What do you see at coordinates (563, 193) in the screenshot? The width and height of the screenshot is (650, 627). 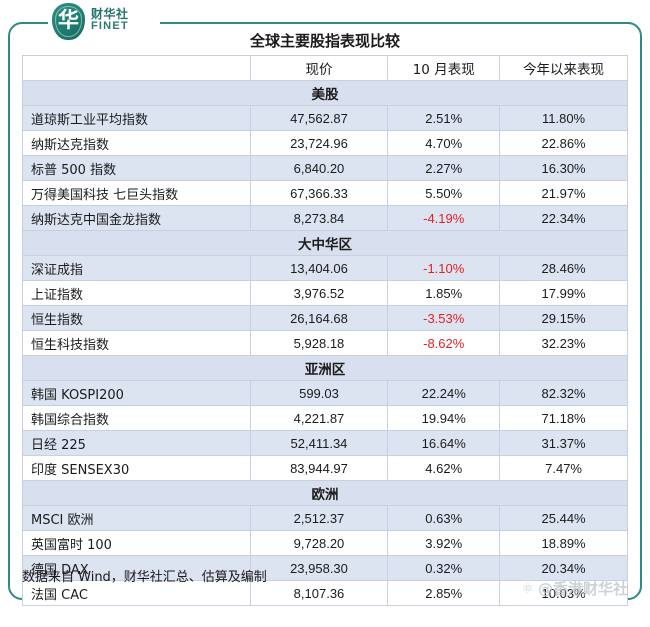 I see `index-ytd-change: 21.97%` at bounding box center [563, 193].